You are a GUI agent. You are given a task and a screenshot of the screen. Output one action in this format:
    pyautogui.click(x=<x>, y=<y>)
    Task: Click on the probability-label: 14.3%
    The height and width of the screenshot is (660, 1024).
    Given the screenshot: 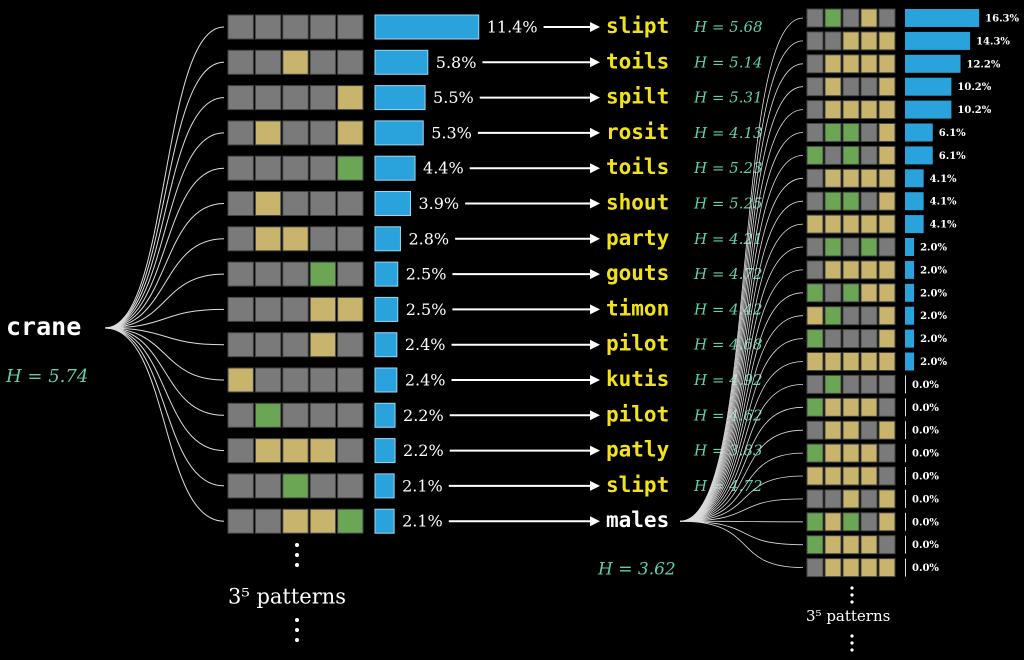 What is the action you would take?
    pyautogui.click(x=993, y=41)
    